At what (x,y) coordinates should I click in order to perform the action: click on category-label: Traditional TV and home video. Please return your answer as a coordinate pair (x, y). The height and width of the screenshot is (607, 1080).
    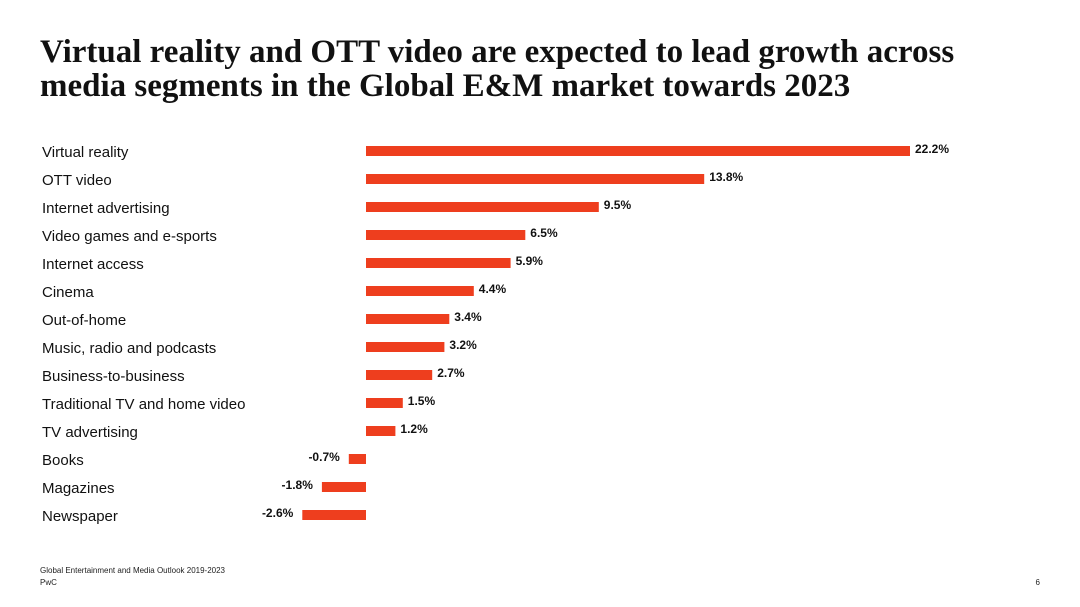
    Looking at the image, I should click on (143, 404).